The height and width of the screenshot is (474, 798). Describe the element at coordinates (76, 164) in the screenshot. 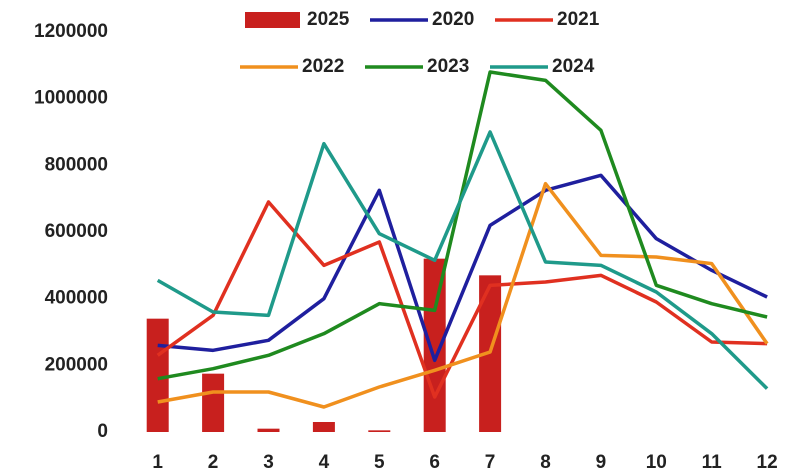

I see `y-tick-label: 800000` at that location.